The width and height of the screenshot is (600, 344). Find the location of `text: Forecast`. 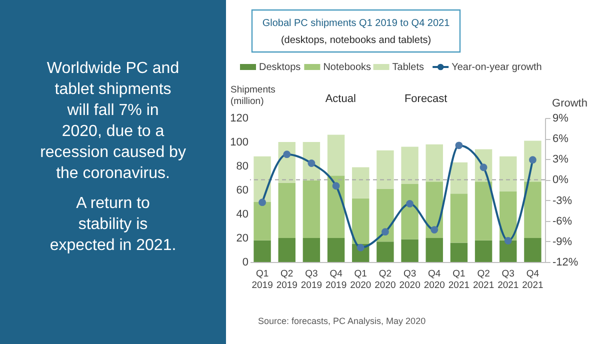

text: Forecast is located at coordinates (426, 99).